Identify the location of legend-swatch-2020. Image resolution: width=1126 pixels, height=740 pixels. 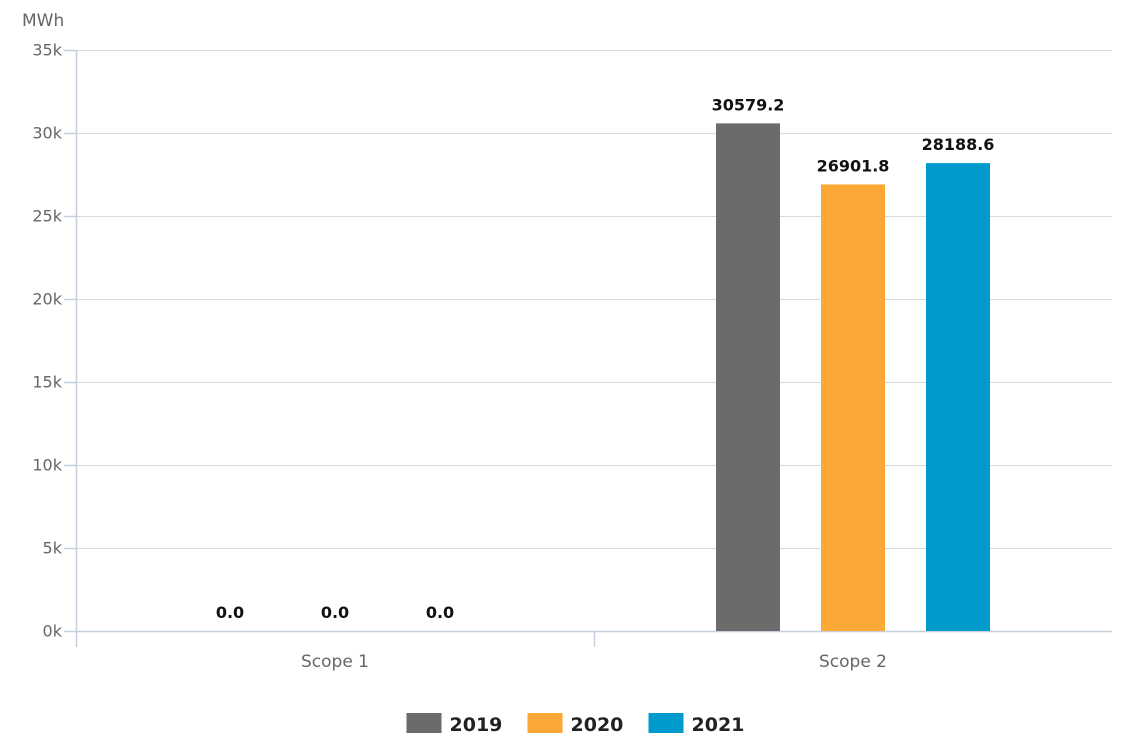
(545, 723).